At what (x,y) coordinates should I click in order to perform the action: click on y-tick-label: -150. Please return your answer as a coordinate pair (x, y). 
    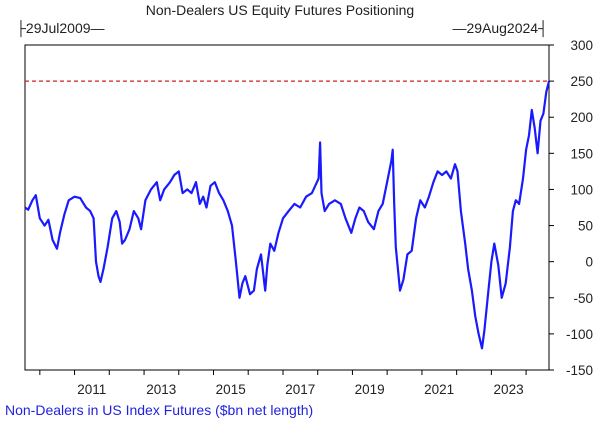
    Looking at the image, I should click on (579, 370).